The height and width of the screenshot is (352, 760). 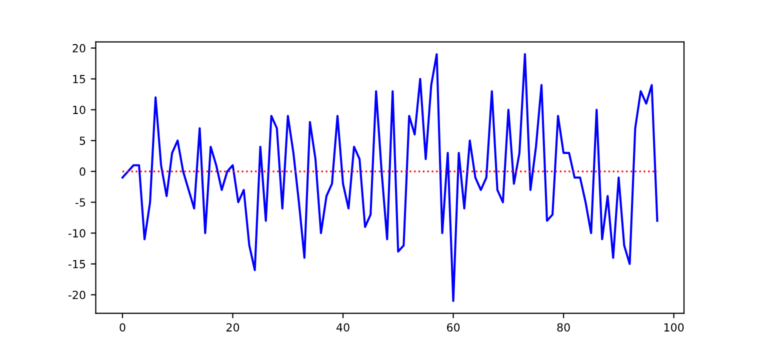 What do you see at coordinates (343, 327) in the screenshot?
I see `x-tick-label: 40` at bounding box center [343, 327].